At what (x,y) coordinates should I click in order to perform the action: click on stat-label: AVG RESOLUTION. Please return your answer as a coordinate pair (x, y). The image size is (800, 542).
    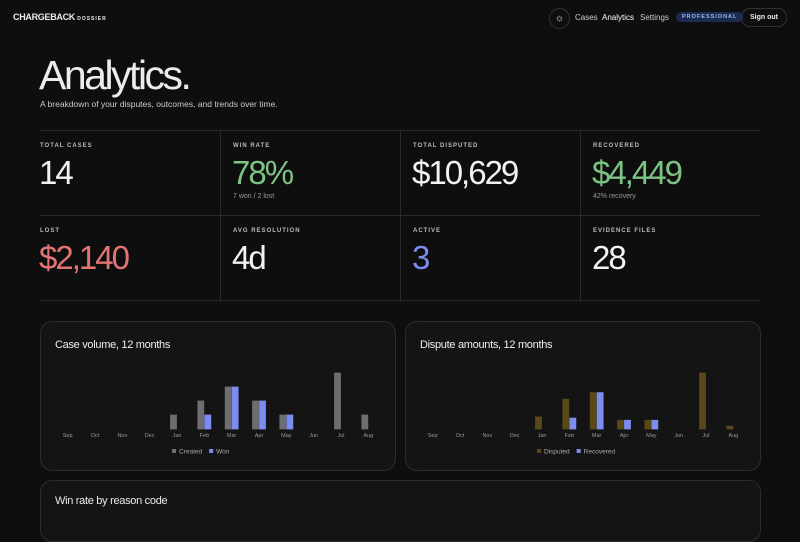
    Looking at the image, I should click on (267, 231).